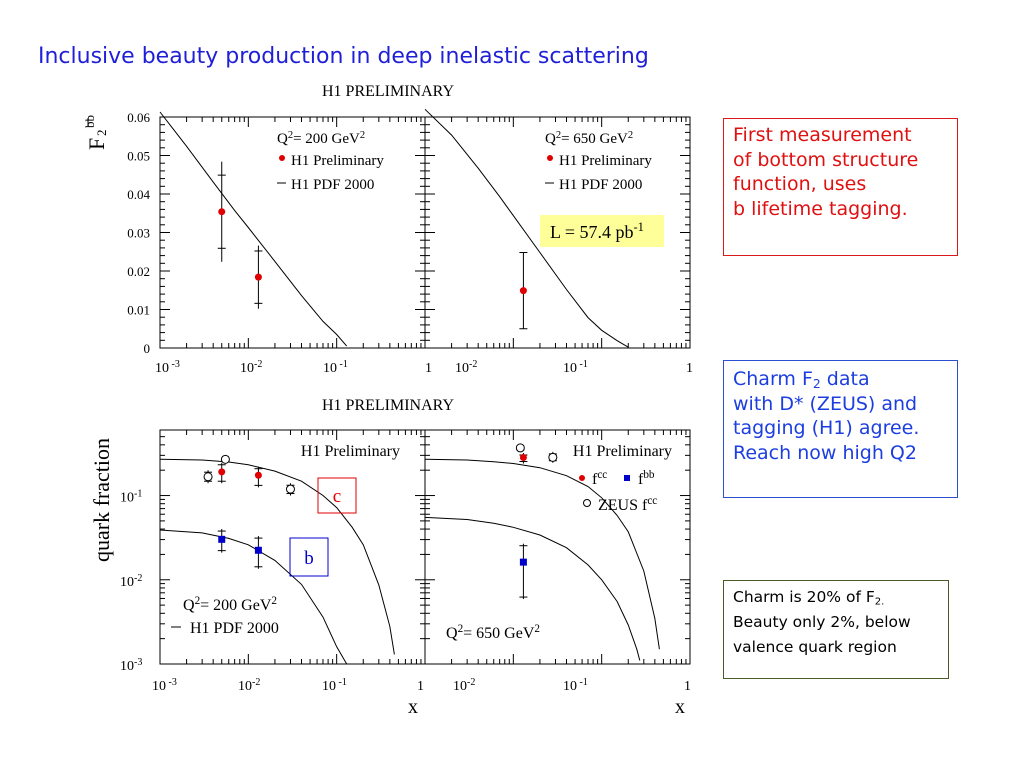 Image resolution: width=1024 pixels, height=768 pixels. I want to click on legend-q2-bottom-right-part: Q, so click(452, 633).